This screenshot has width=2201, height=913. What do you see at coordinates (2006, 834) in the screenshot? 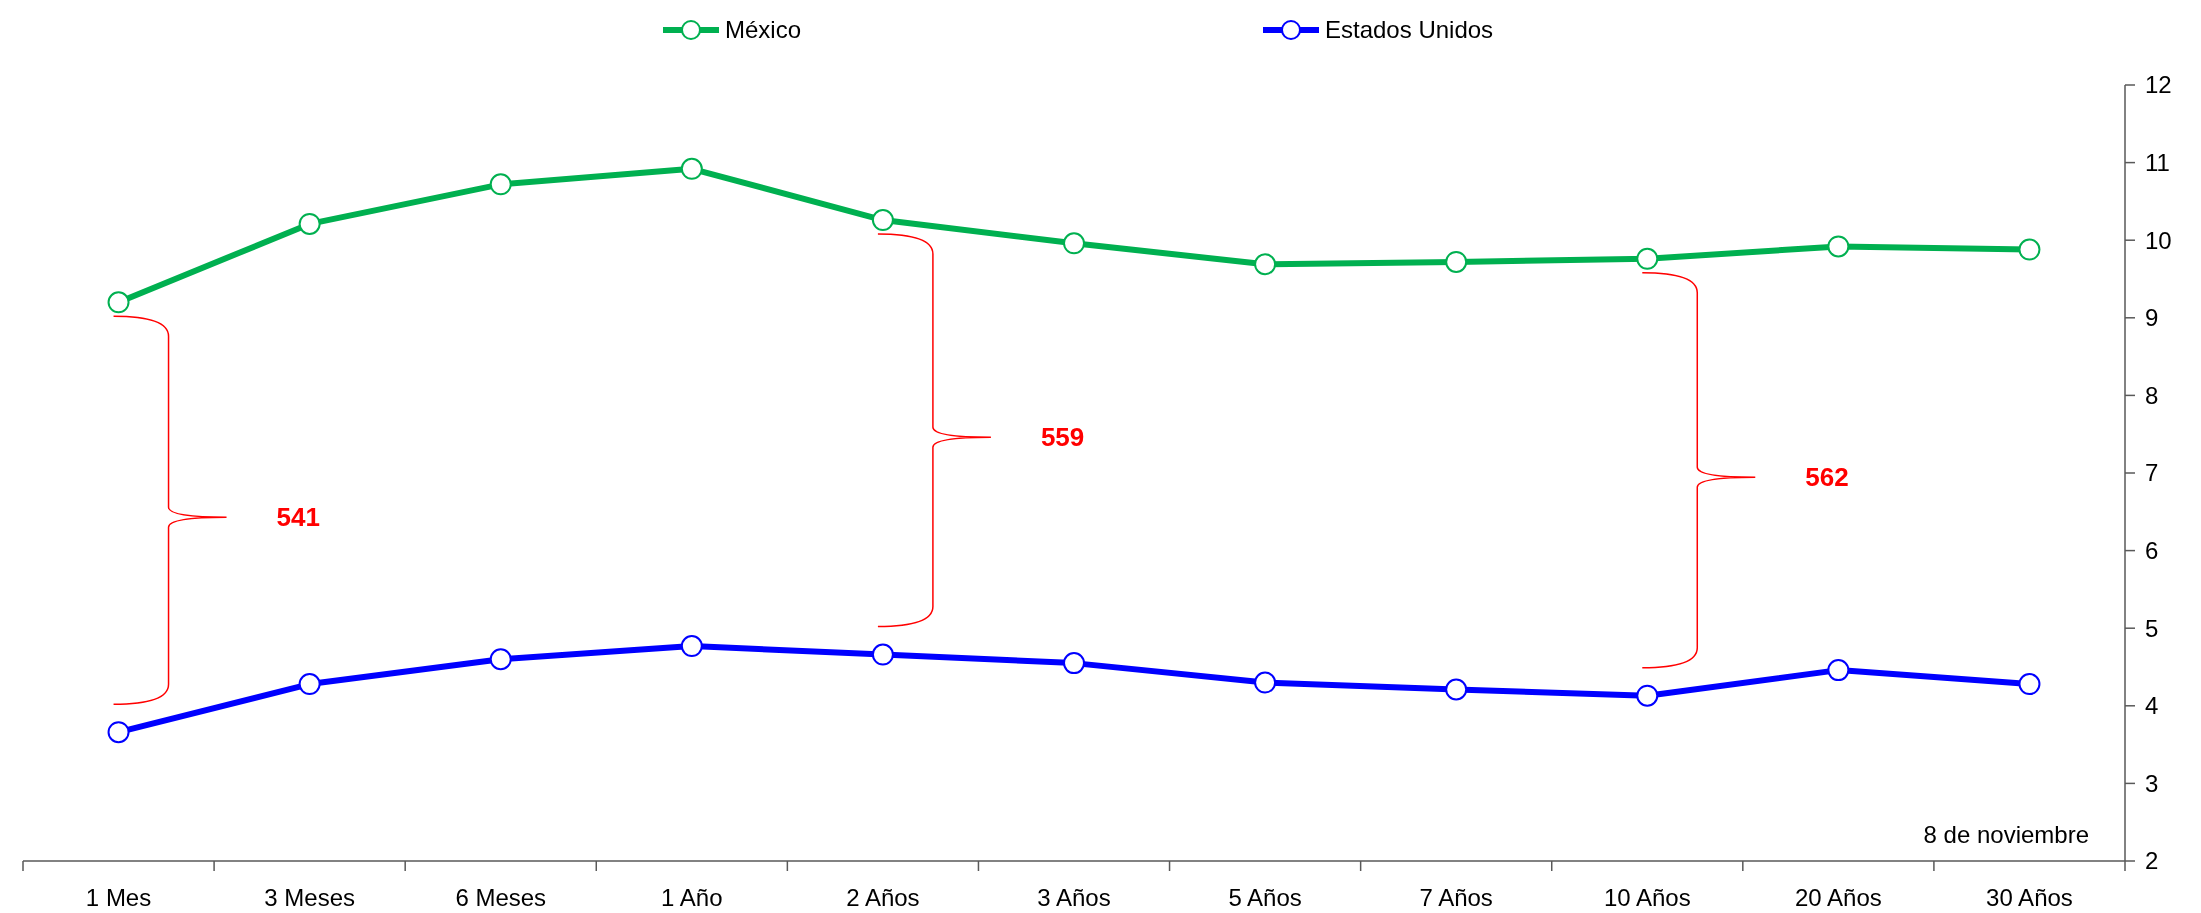
I see `annotation: 8 de noviembre` at bounding box center [2006, 834].